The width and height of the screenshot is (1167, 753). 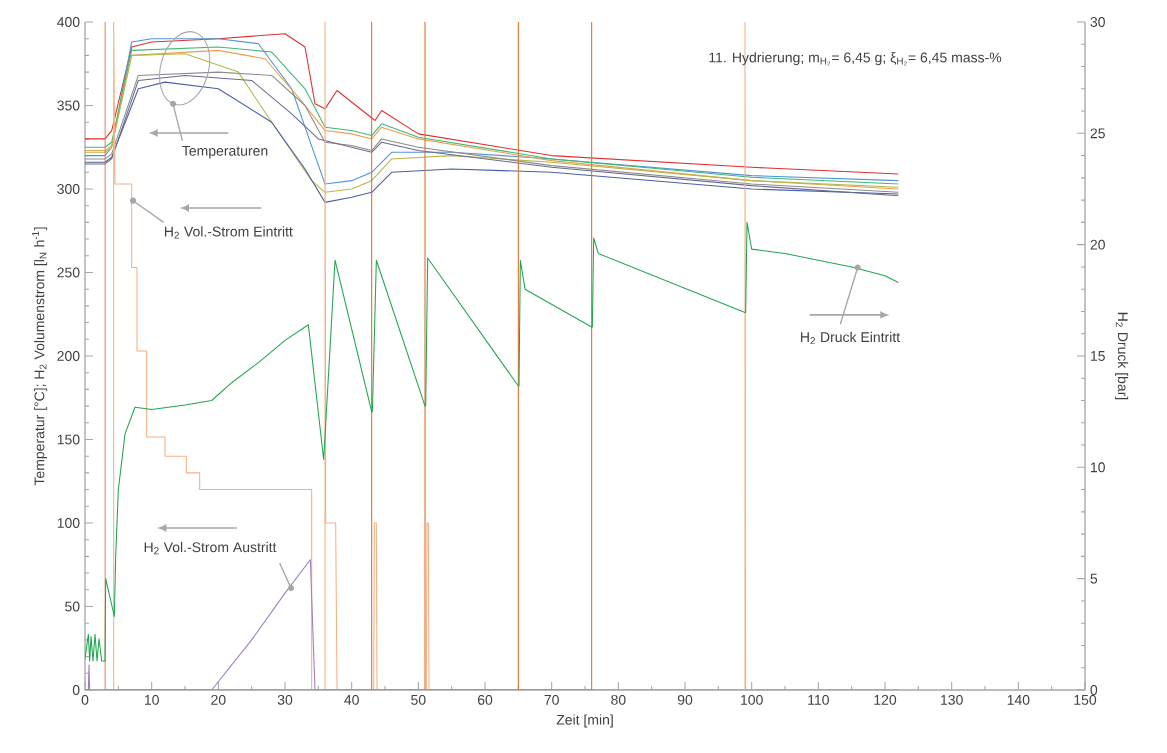 I want to click on x-axis-title: Zeit [min], so click(x=584, y=721).